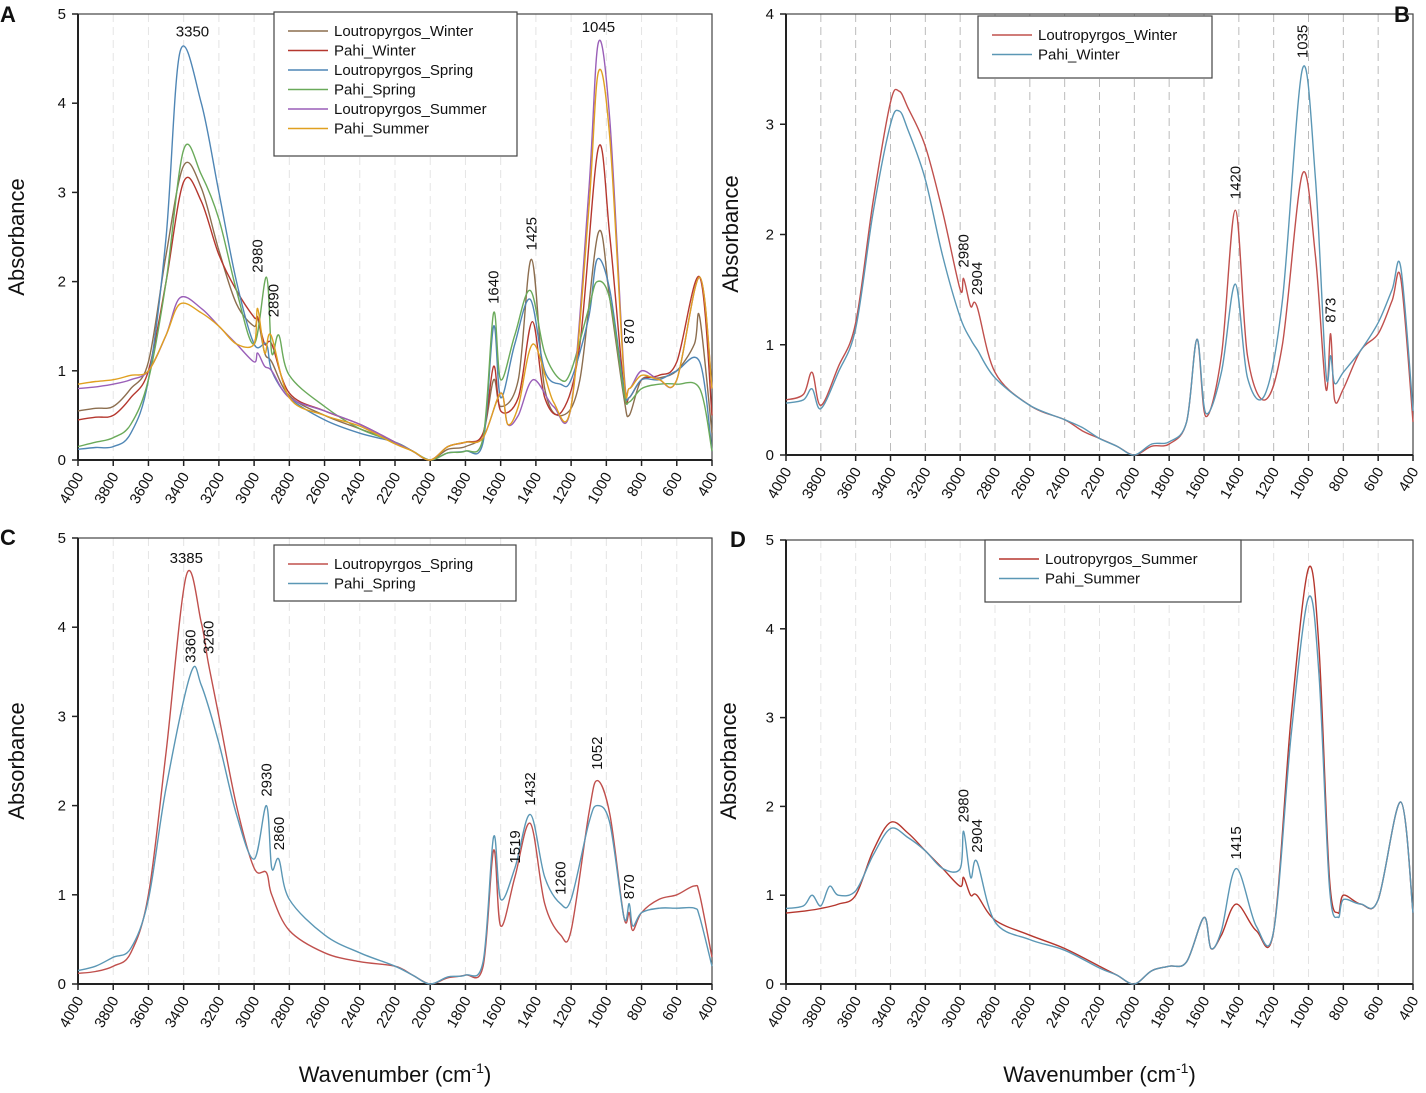  I want to click on legend-label: Loutropyrgos_Summer, so click(1121, 559).